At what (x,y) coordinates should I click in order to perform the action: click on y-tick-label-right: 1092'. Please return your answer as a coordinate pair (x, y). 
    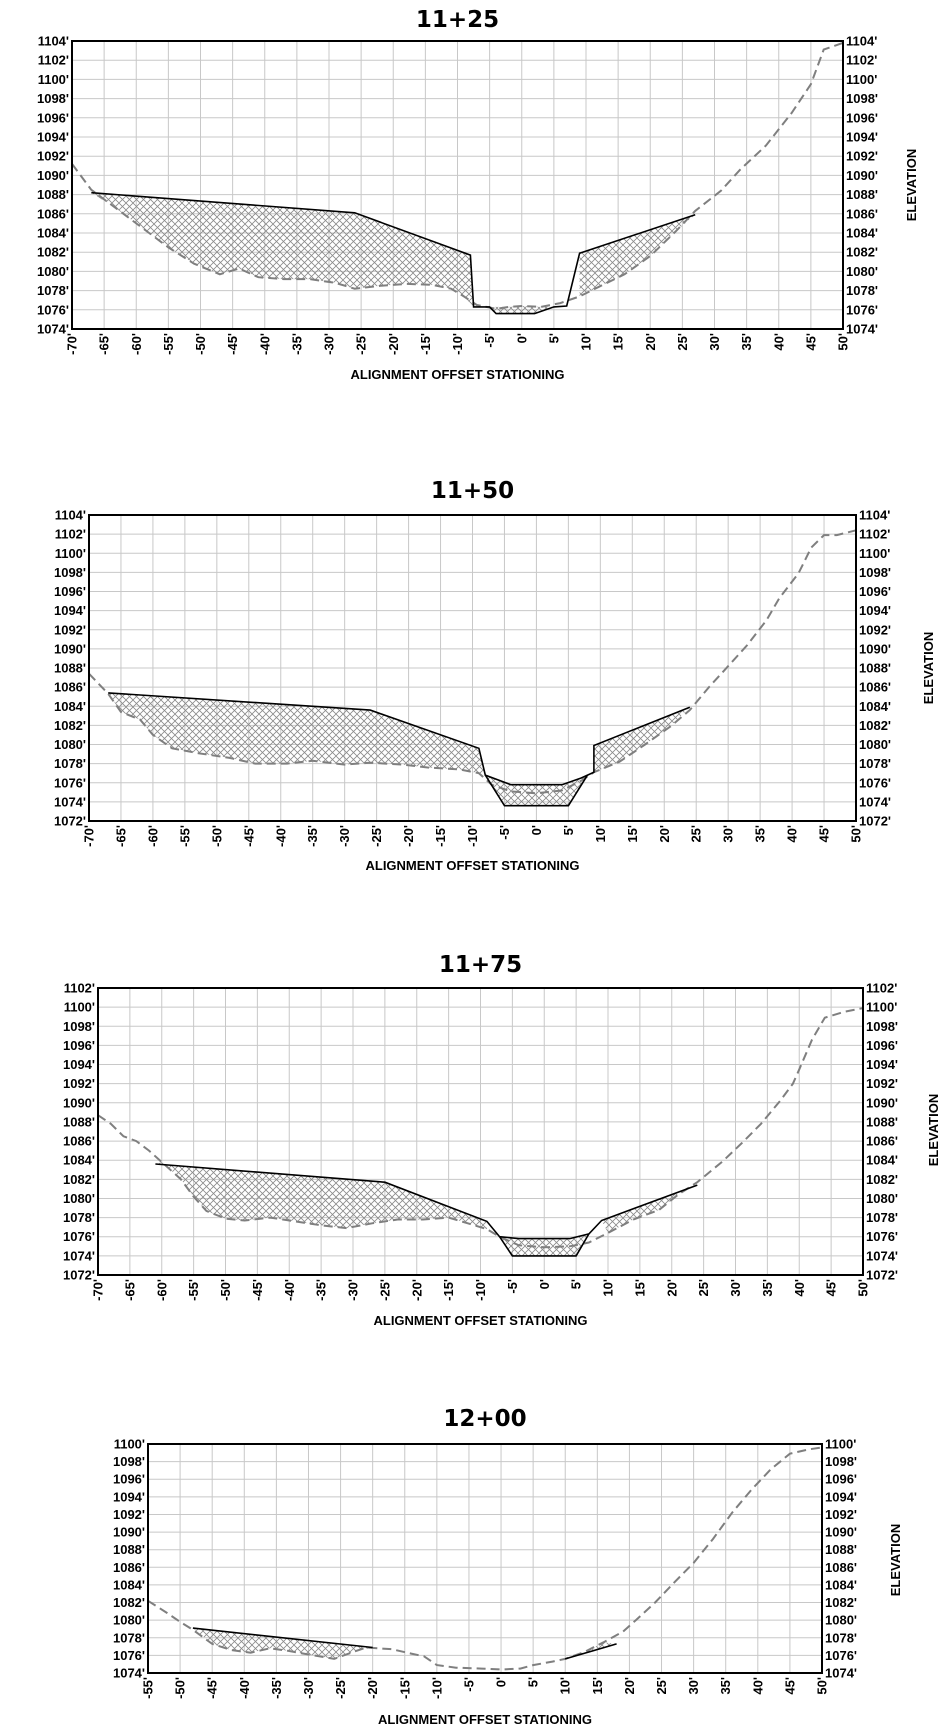
    Looking at the image, I should click on (875, 629).